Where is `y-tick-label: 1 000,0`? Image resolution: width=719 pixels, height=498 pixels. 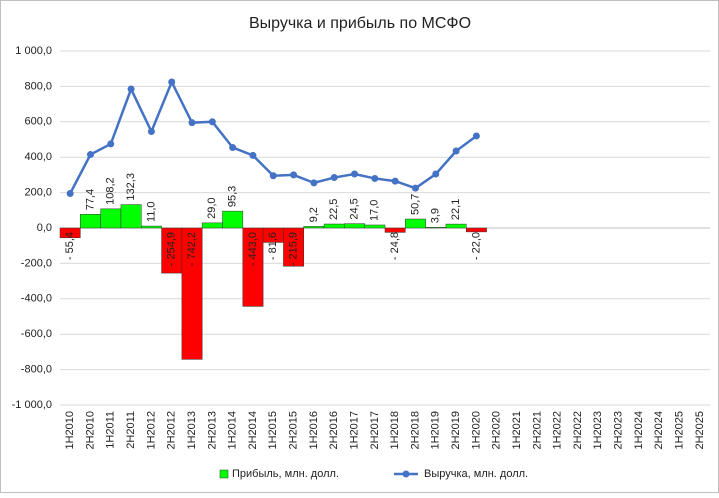 y-tick-label: 1 000,0 is located at coordinates (33, 51).